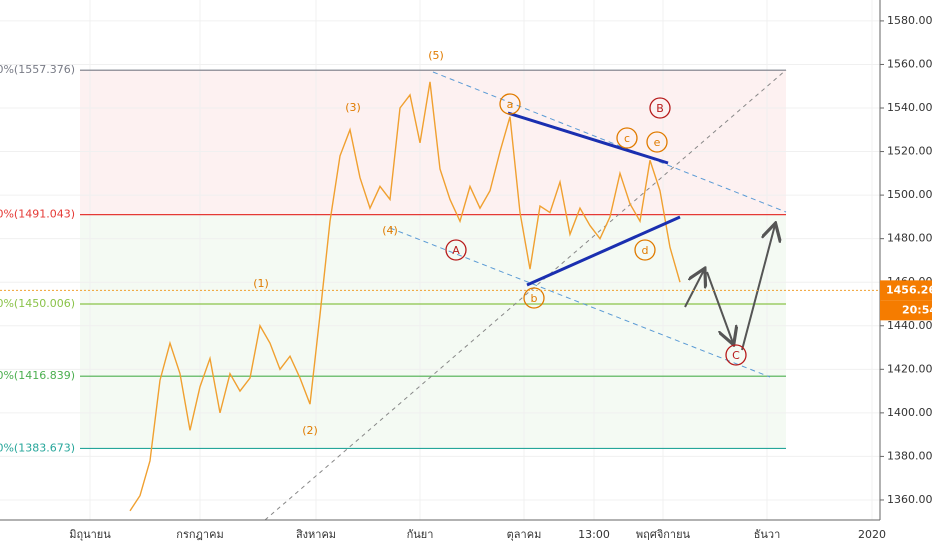 This screenshot has height=550, width=932. I want to click on wave-label: c, so click(627, 138).